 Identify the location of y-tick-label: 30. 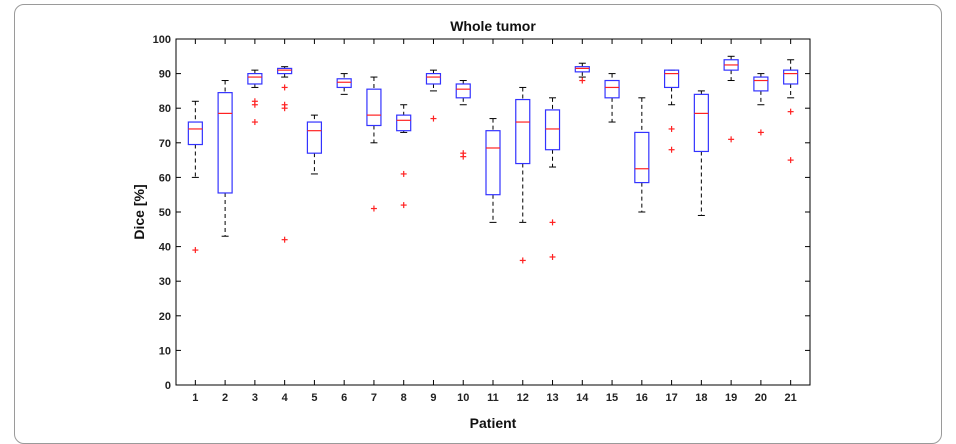
(165, 282).